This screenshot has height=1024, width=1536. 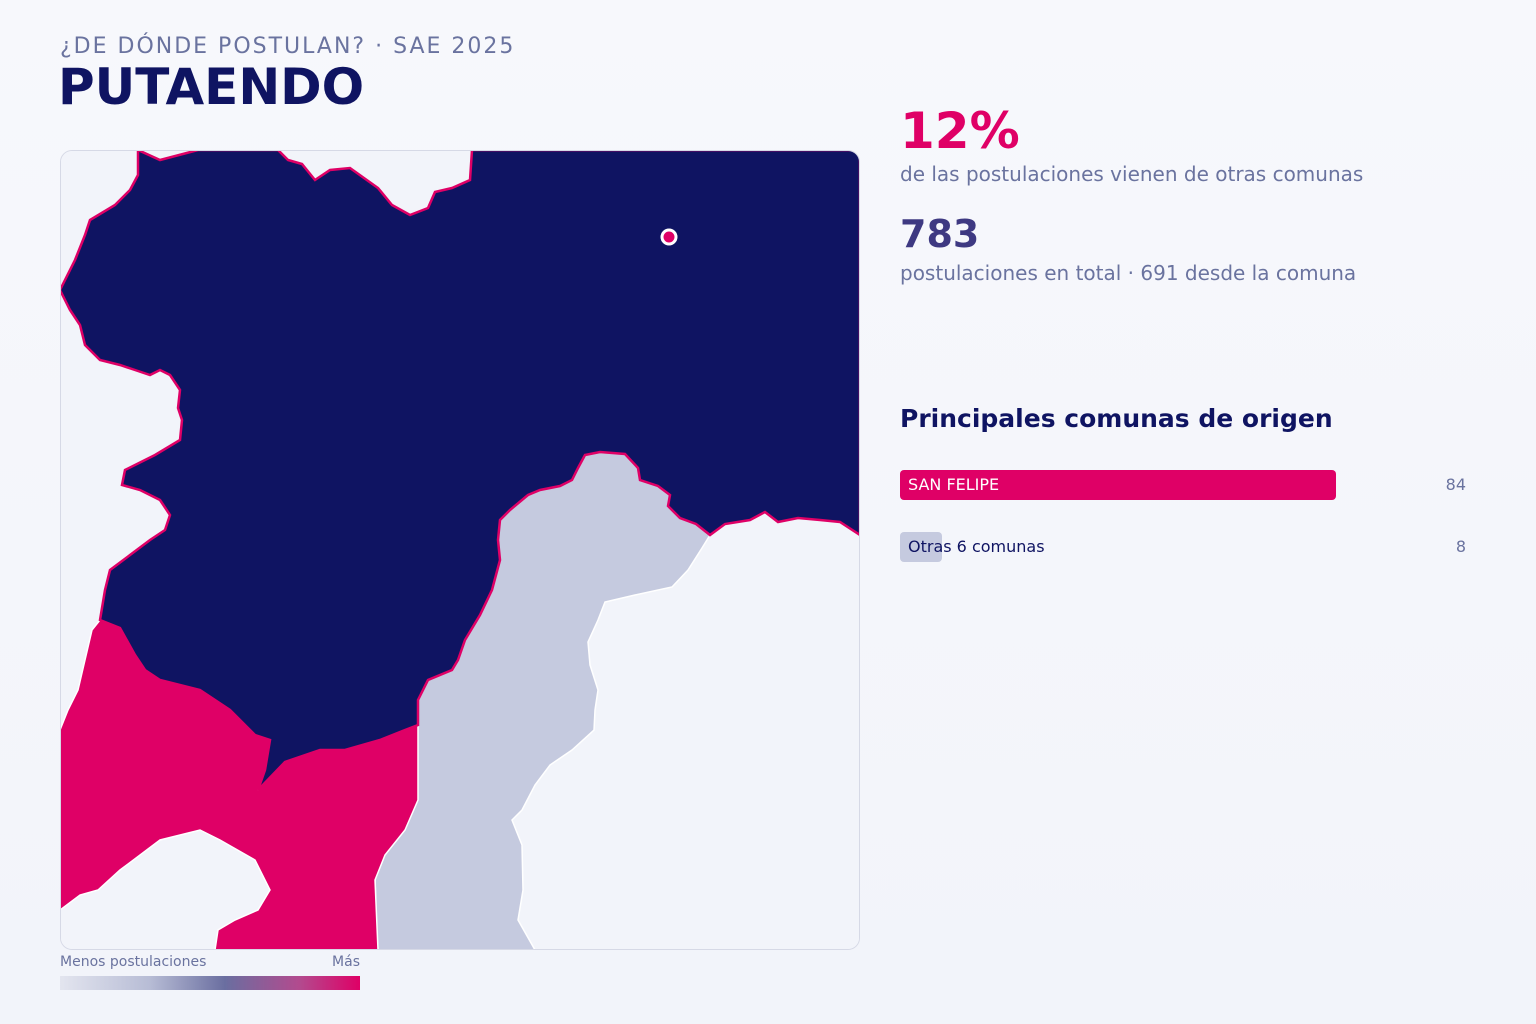 I want to click on origin-label: Otras 6 comunas, so click(x=976, y=546).